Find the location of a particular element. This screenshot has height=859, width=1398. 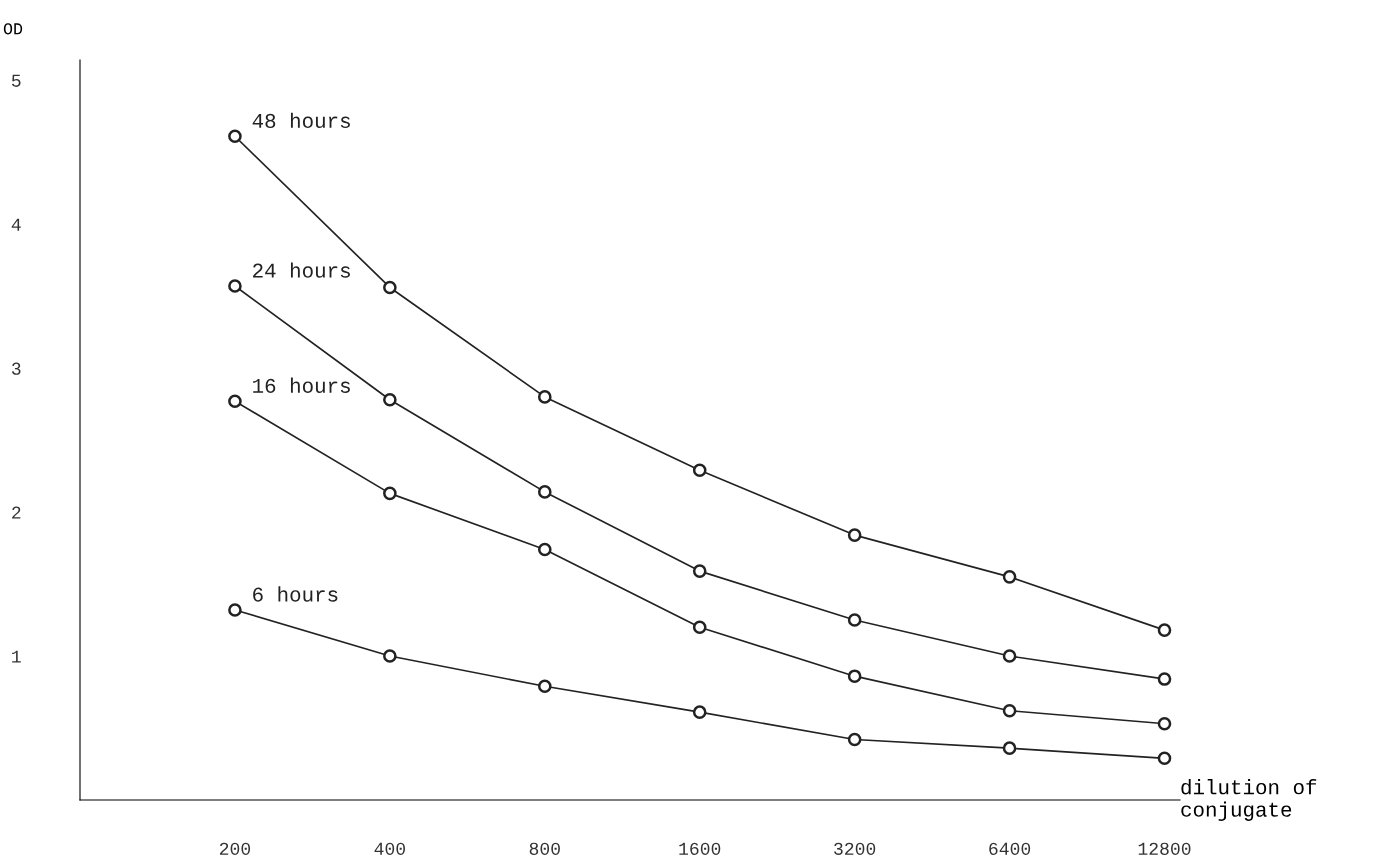

series-label: 24 hours is located at coordinates (301, 270).